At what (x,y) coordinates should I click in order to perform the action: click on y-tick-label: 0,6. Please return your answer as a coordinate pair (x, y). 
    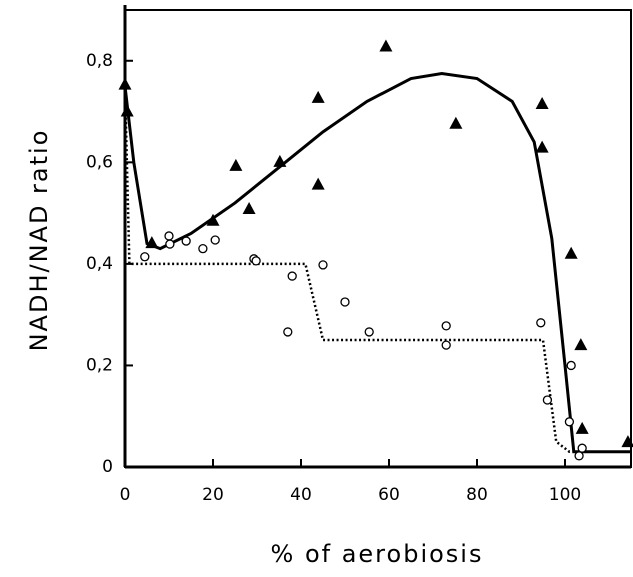
    Looking at the image, I should click on (99, 162).